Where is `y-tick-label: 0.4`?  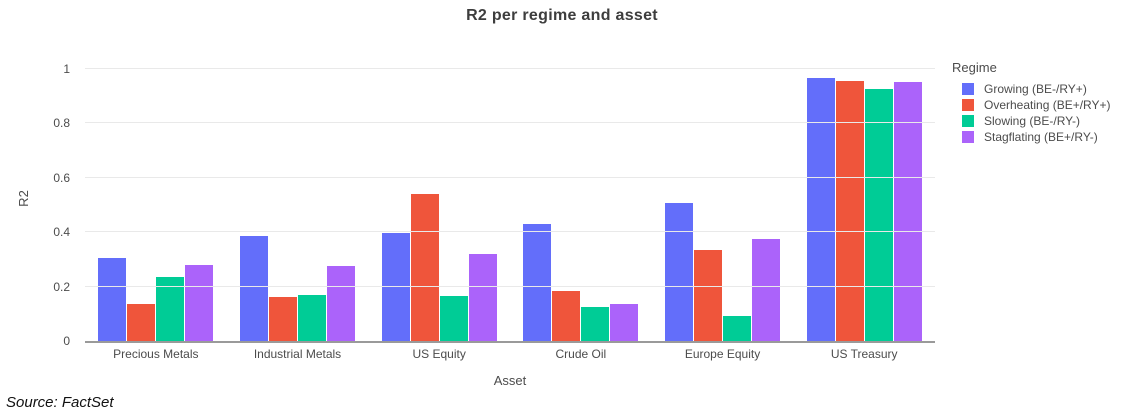 y-tick-label: 0.4 is located at coordinates (61, 232).